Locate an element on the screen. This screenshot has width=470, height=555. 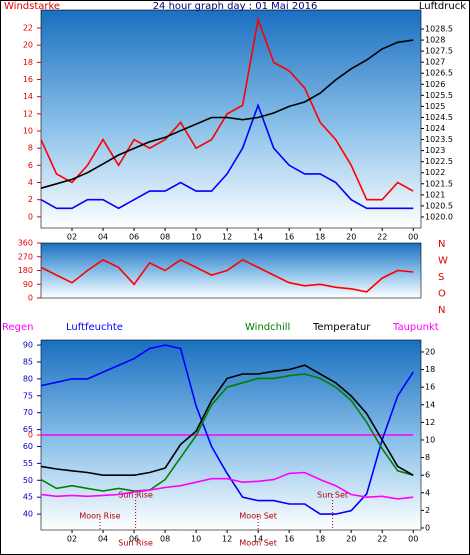
y-tick-label: 6 is located at coordinates (30, 165).